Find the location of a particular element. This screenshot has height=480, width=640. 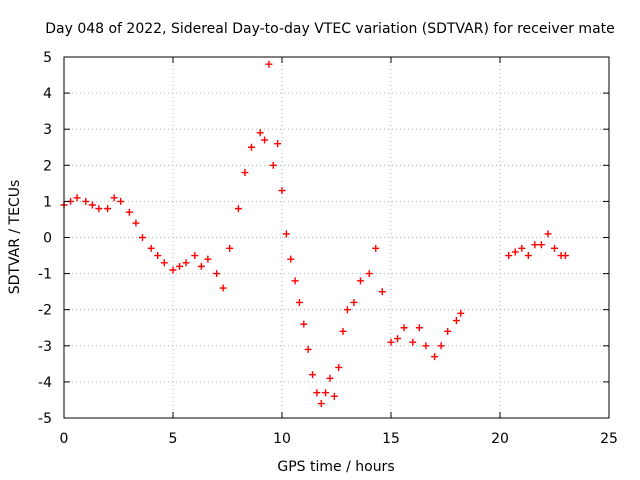

y-tick-label: -5 is located at coordinates (45, 419).